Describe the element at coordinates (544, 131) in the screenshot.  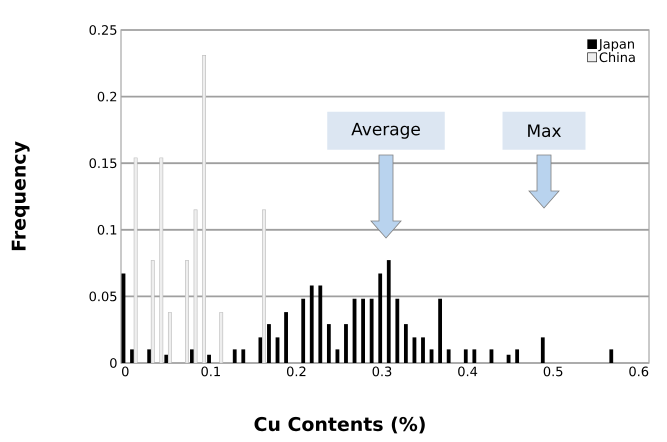
I see `annotation: Max` at that location.